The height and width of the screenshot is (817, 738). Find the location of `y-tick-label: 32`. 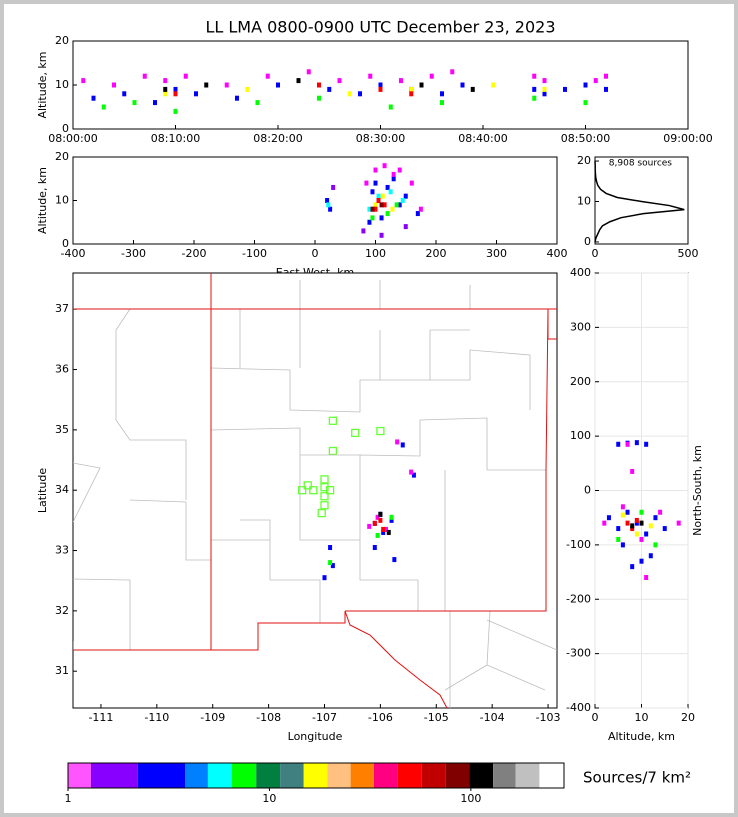

y-tick-label: 32 is located at coordinates (62, 610).